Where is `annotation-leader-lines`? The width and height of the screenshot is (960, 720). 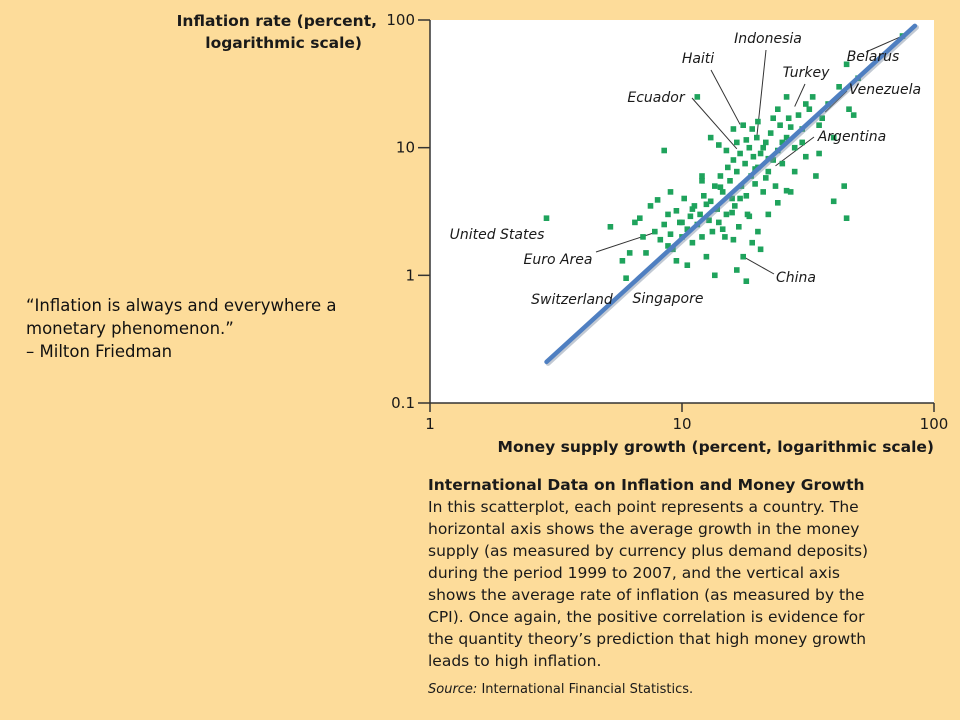
annotation-leader-lines is located at coordinates (749, 155).